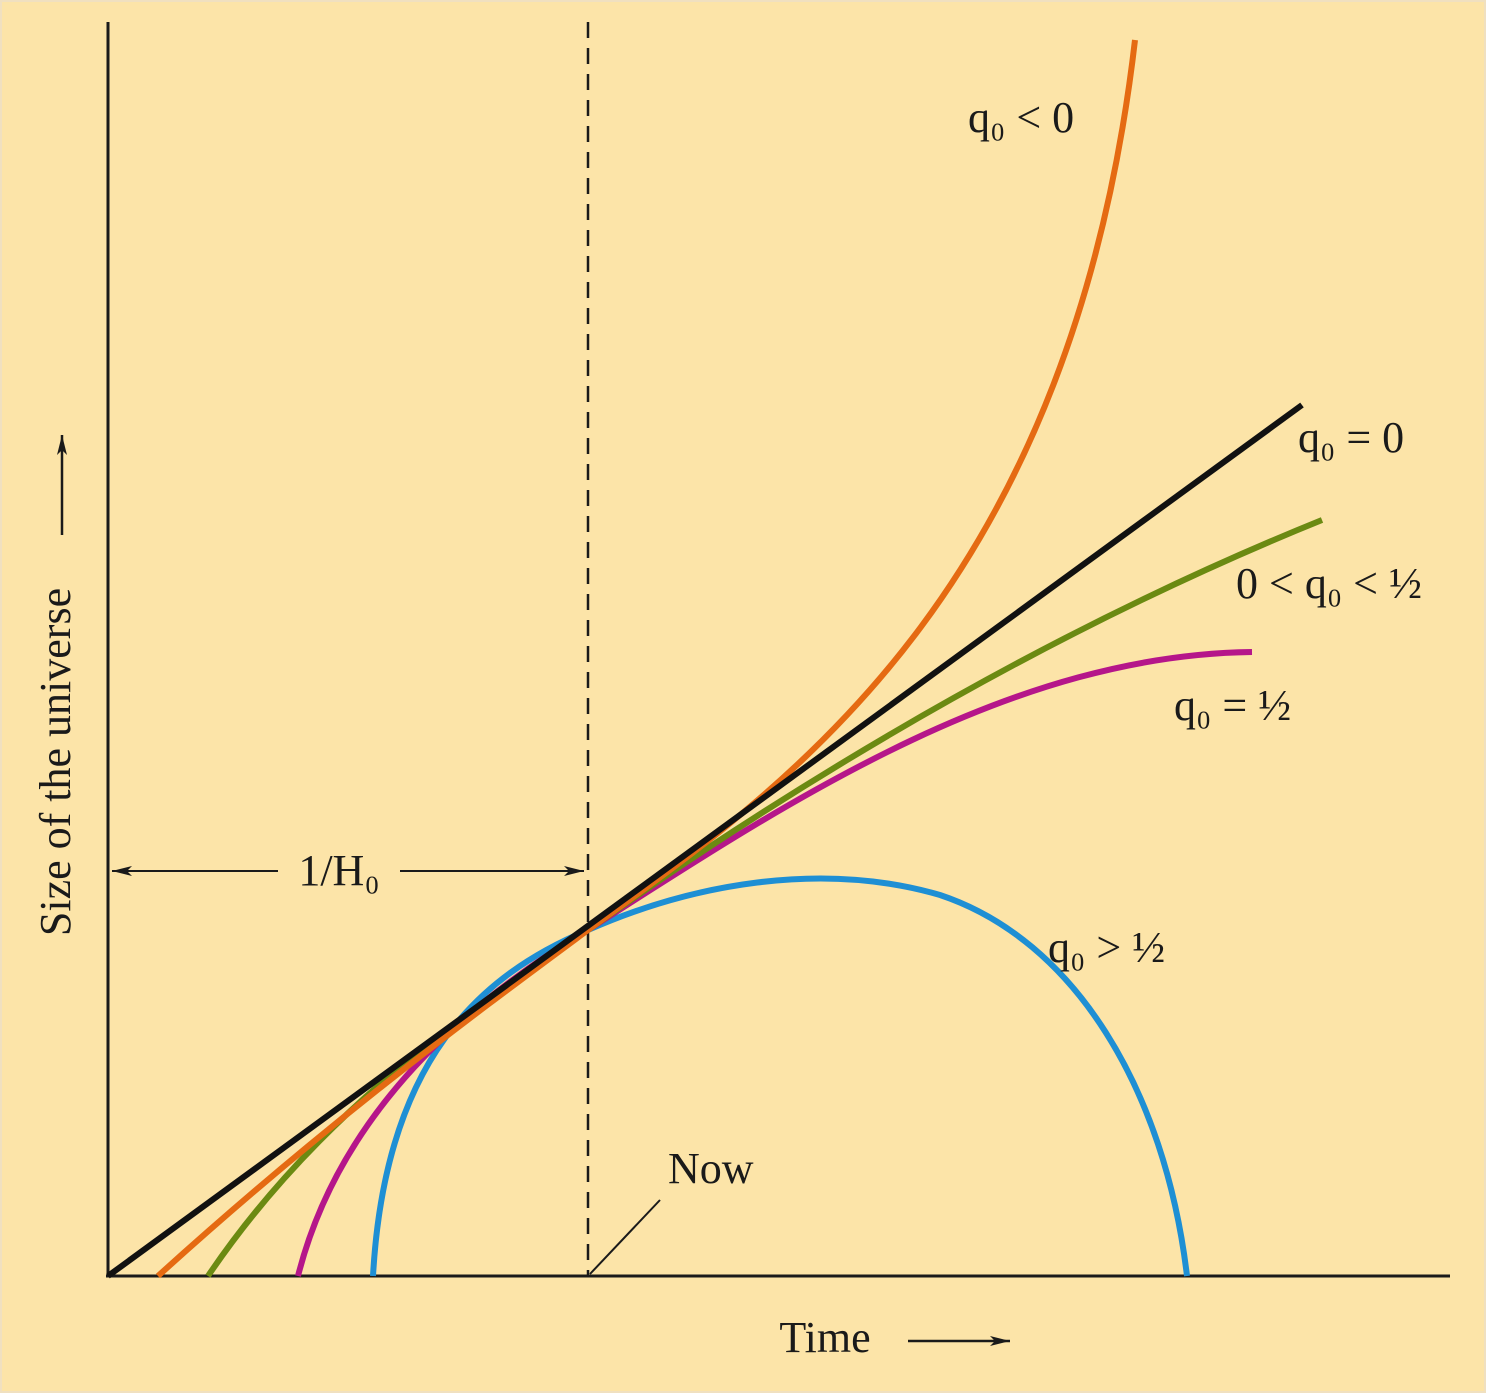 The height and width of the screenshot is (1393, 1486). I want to click on hubble-time-label: 1/H₀, so click(338, 870).